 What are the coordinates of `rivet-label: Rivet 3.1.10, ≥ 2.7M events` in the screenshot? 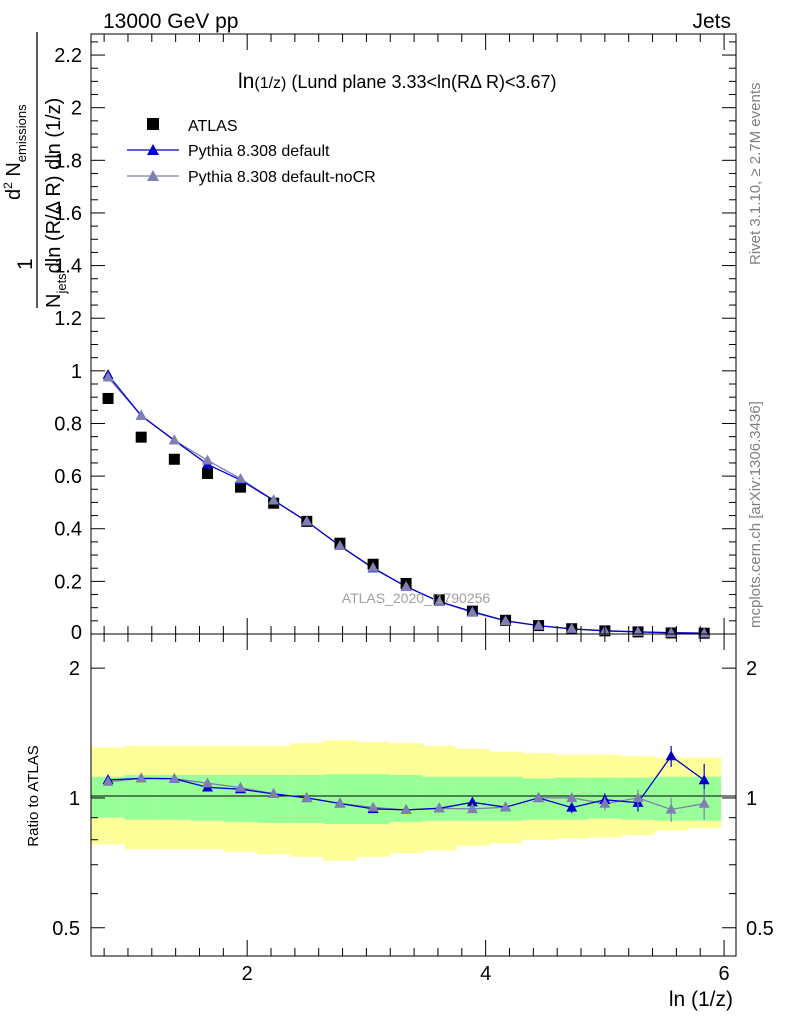 It's located at (755, 174).